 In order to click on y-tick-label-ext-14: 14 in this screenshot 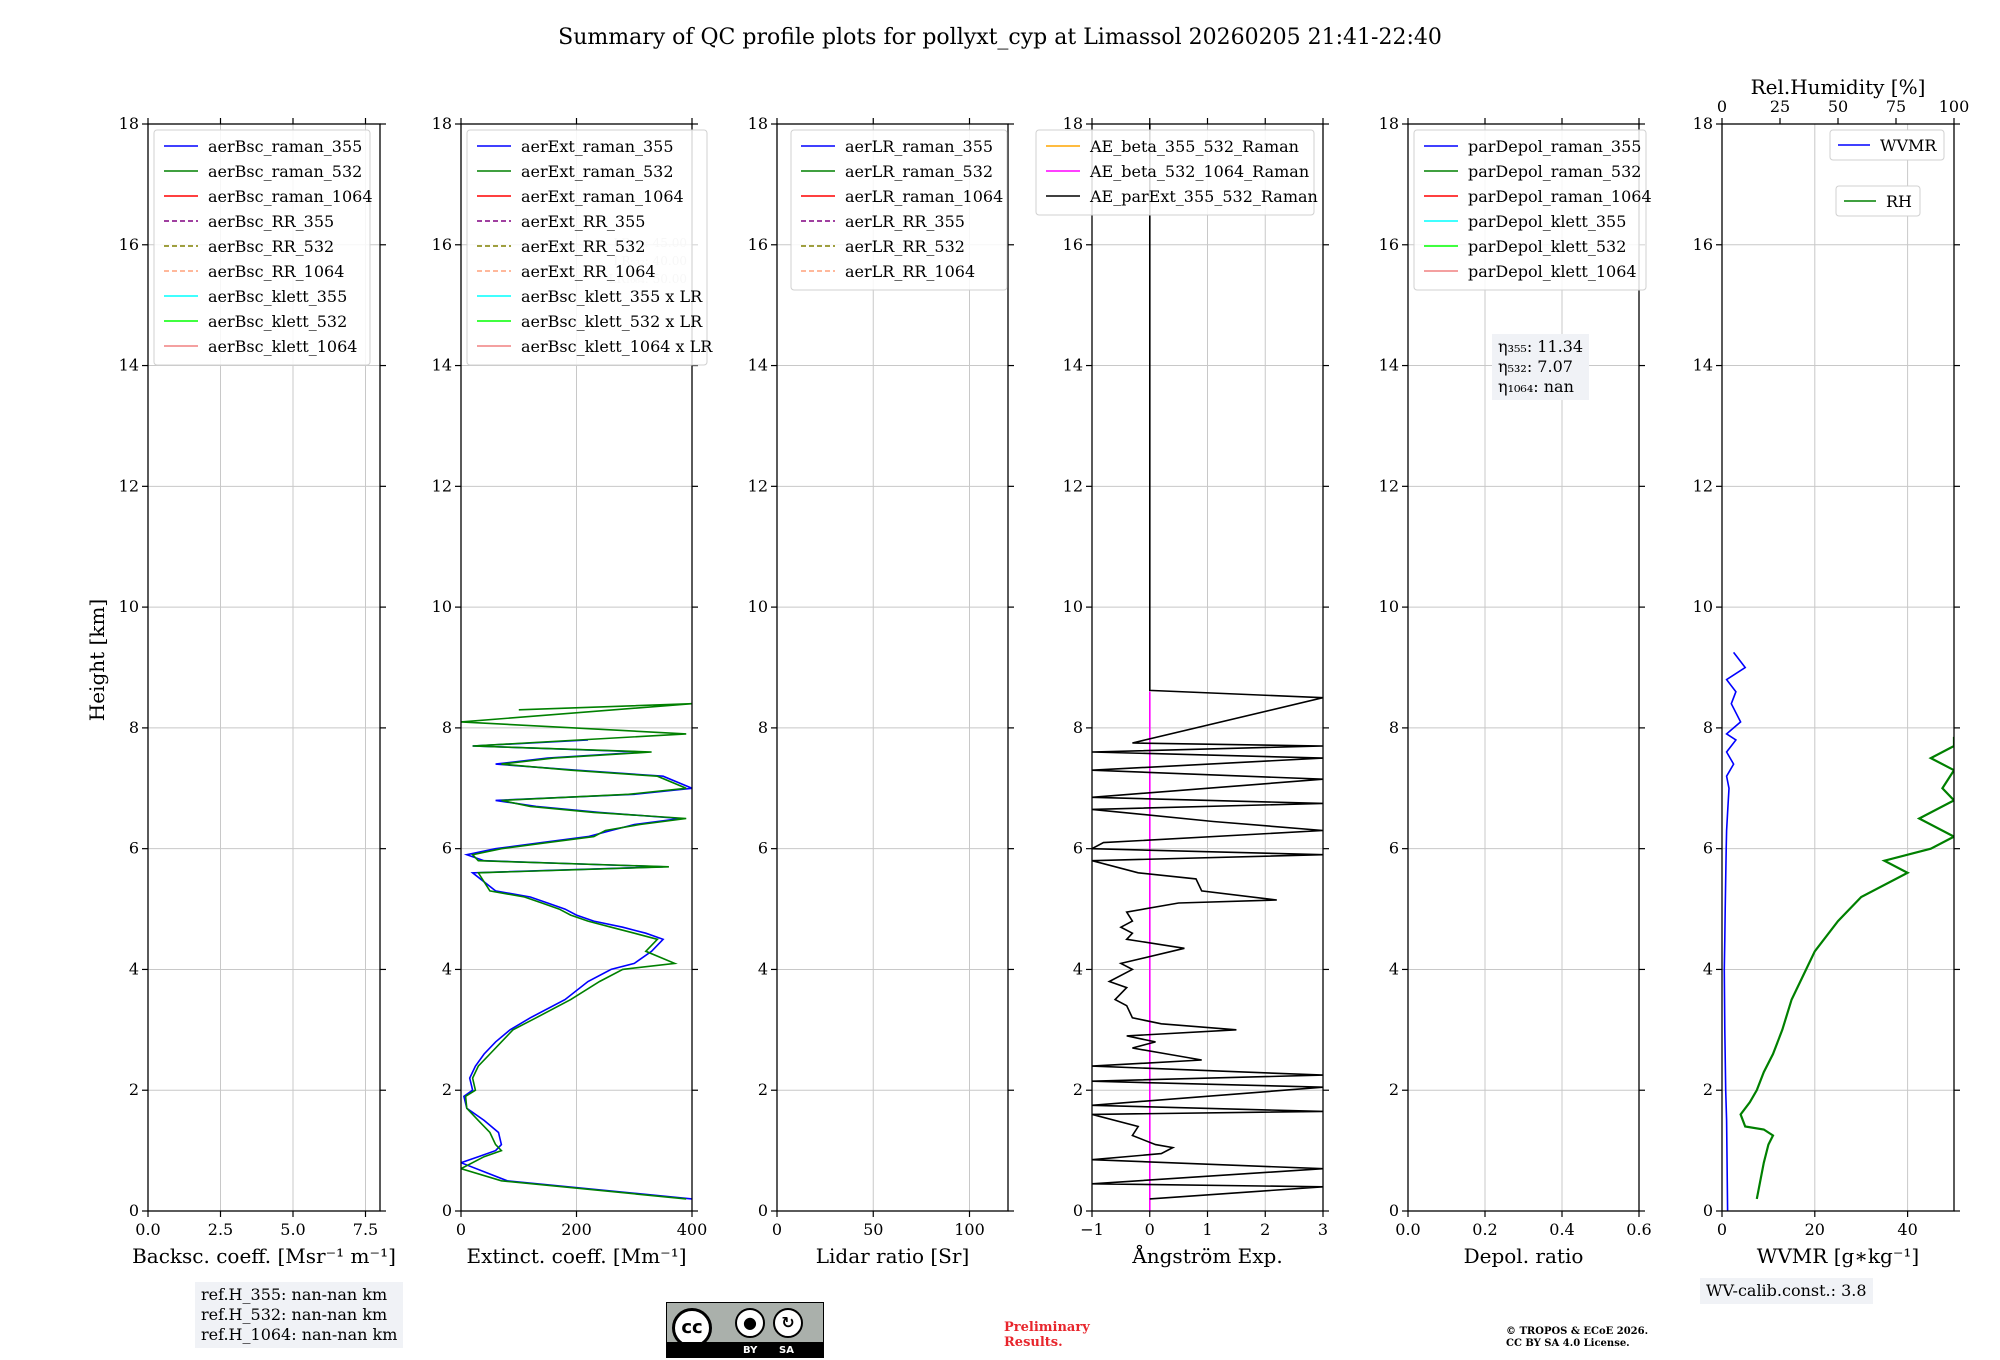, I will do `click(442, 365)`.